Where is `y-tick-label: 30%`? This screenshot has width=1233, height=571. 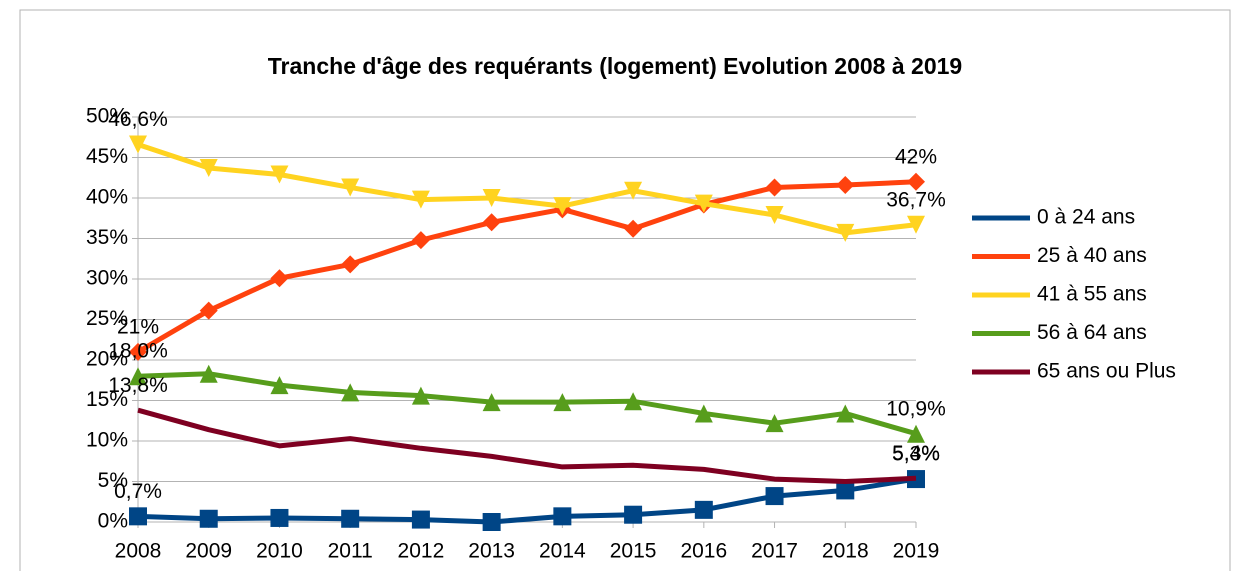 y-tick-label: 30% is located at coordinates (107, 278).